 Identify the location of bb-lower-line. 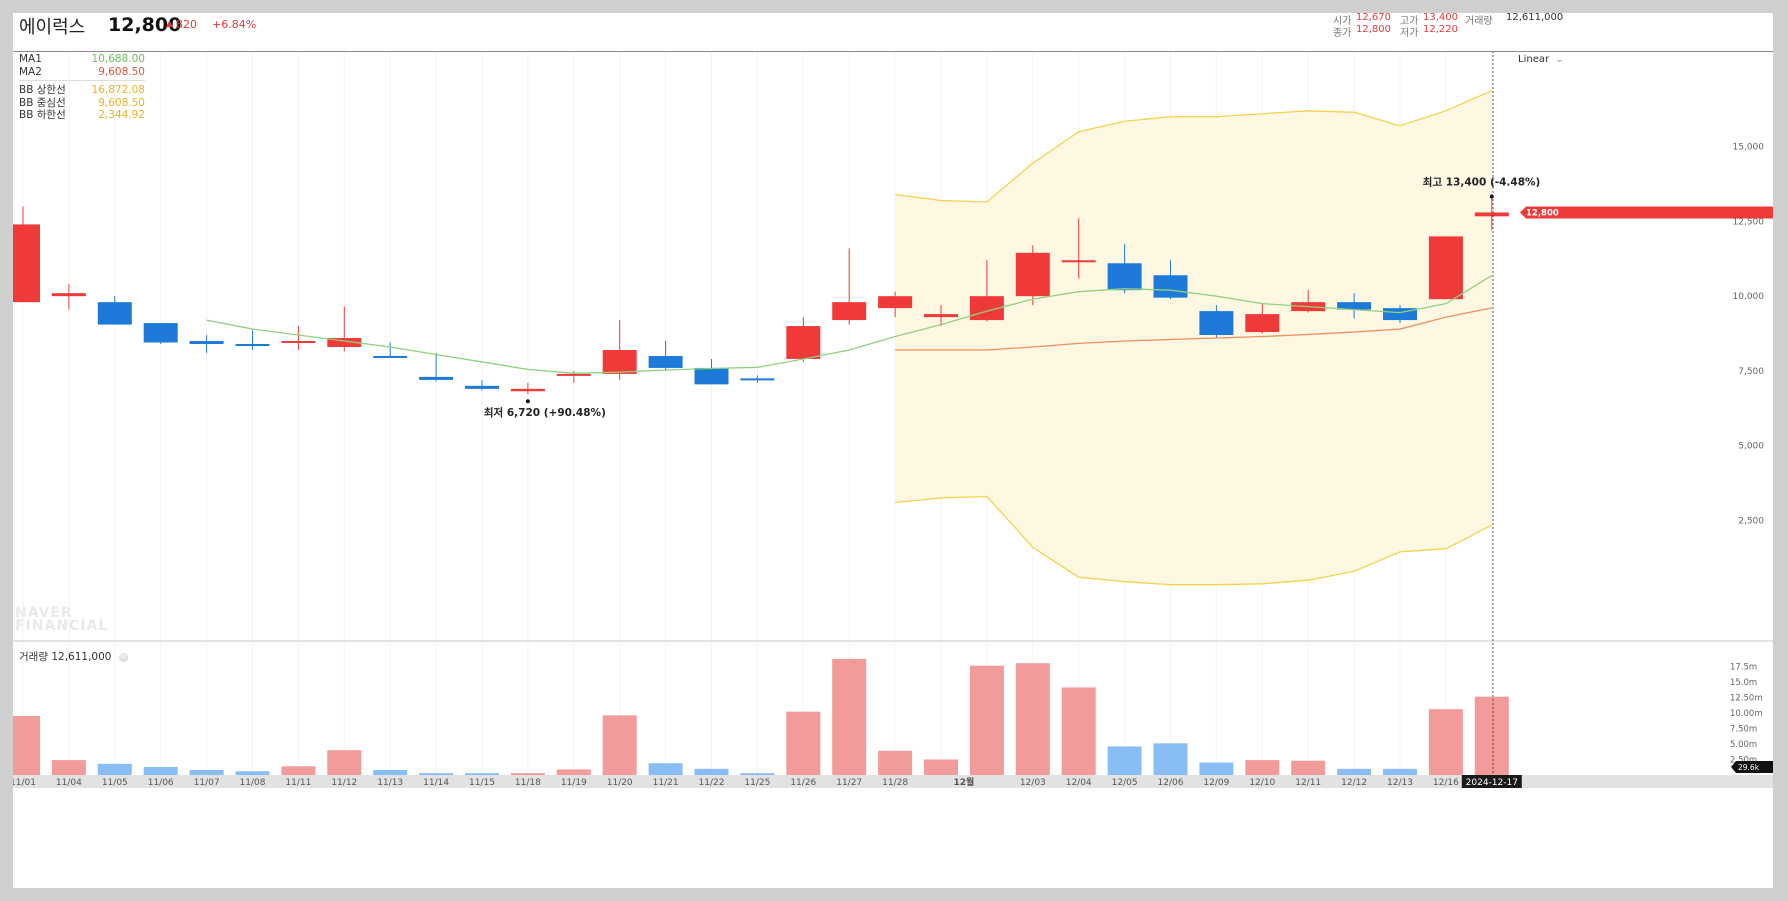
(1194, 540).